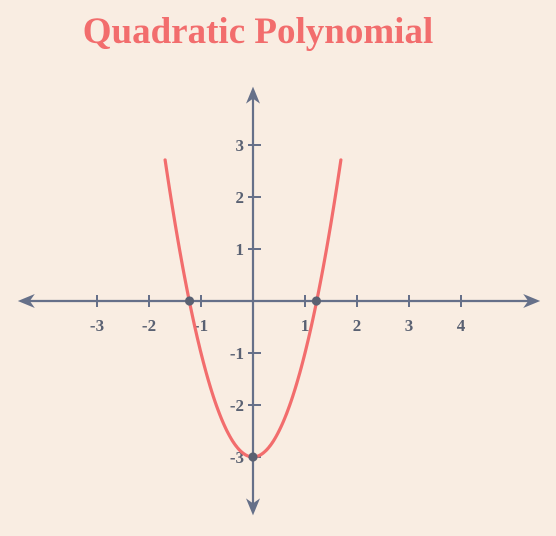  What do you see at coordinates (240, 249) in the screenshot?
I see `y-tick-label: 1` at bounding box center [240, 249].